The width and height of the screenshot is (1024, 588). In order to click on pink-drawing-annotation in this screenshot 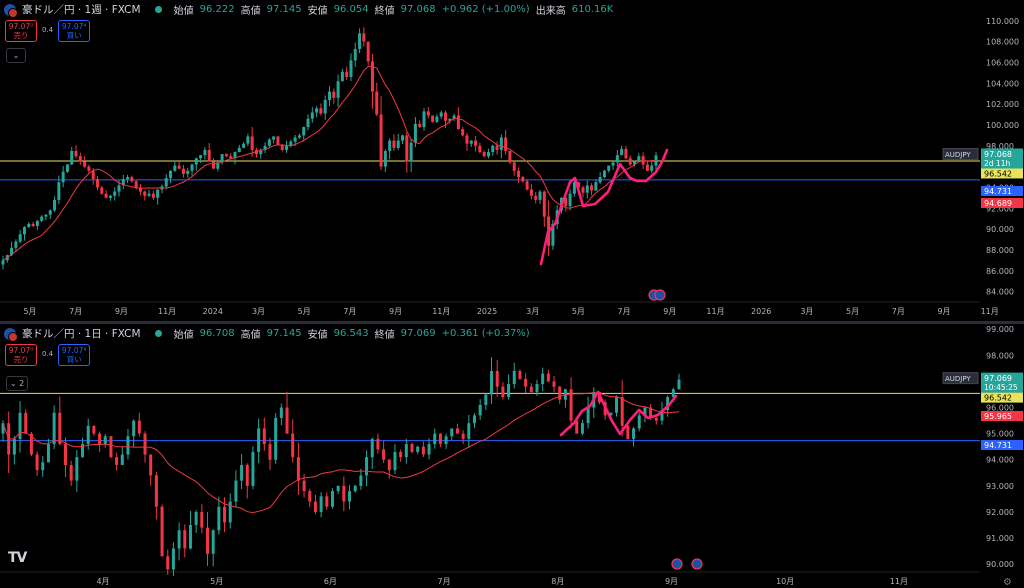, I will do `click(604, 207)`.